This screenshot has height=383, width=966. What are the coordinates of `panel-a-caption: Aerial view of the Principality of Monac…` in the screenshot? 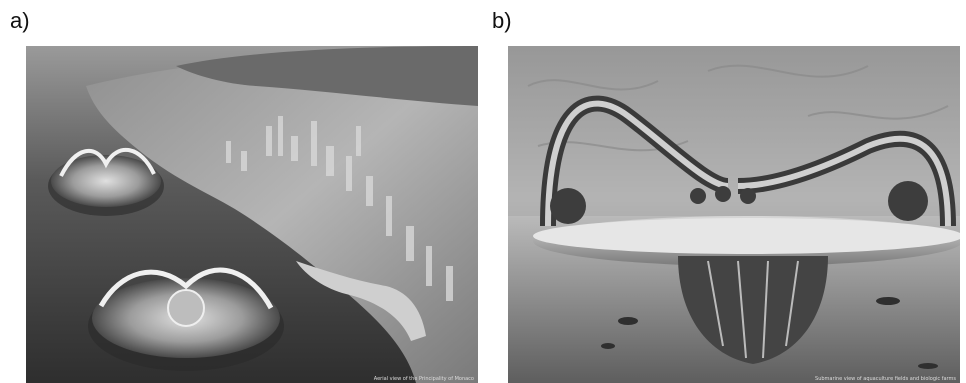 It's located at (423, 379).